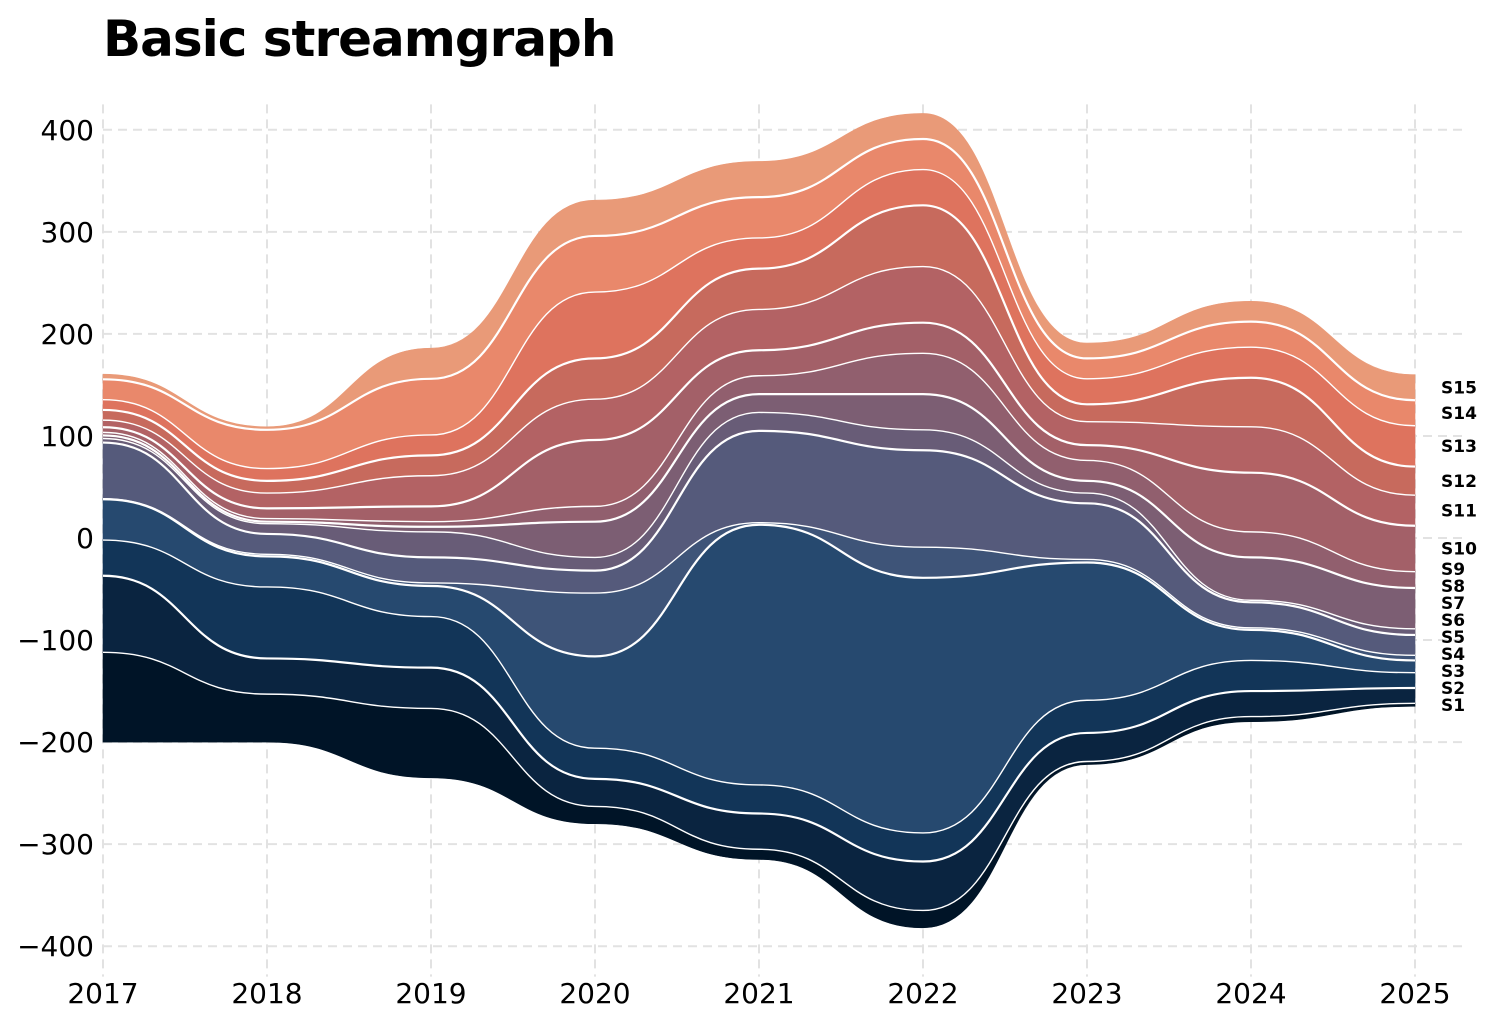 Image resolution: width=1497 pixels, height=1025 pixels. What do you see at coordinates (594, 993) in the screenshot?
I see `x-tick-label: 2020` at bounding box center [594, 993].